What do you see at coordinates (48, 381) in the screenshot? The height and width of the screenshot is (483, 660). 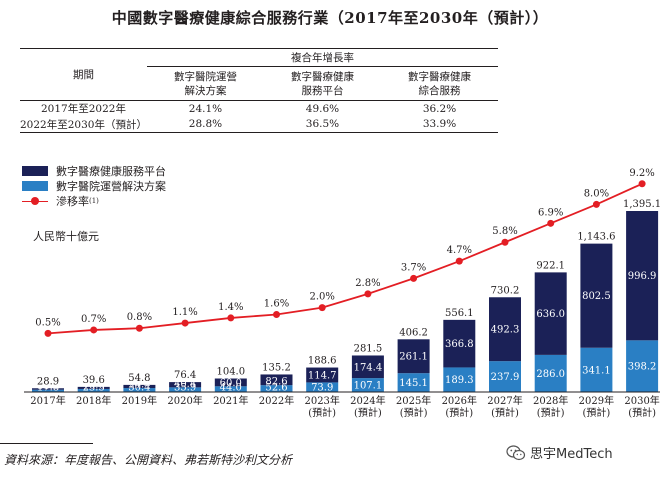 I see `data-label-total: 28.9` at bounding box center [48, 381].